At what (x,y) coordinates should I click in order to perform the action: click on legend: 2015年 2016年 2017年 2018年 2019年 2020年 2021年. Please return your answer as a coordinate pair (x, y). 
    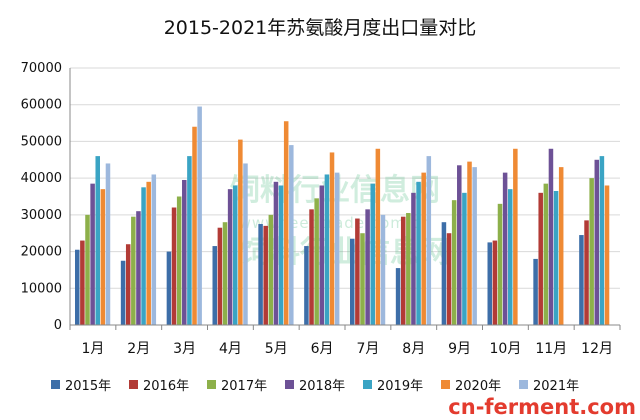
    Looking at the image, I should click on (315, 386).